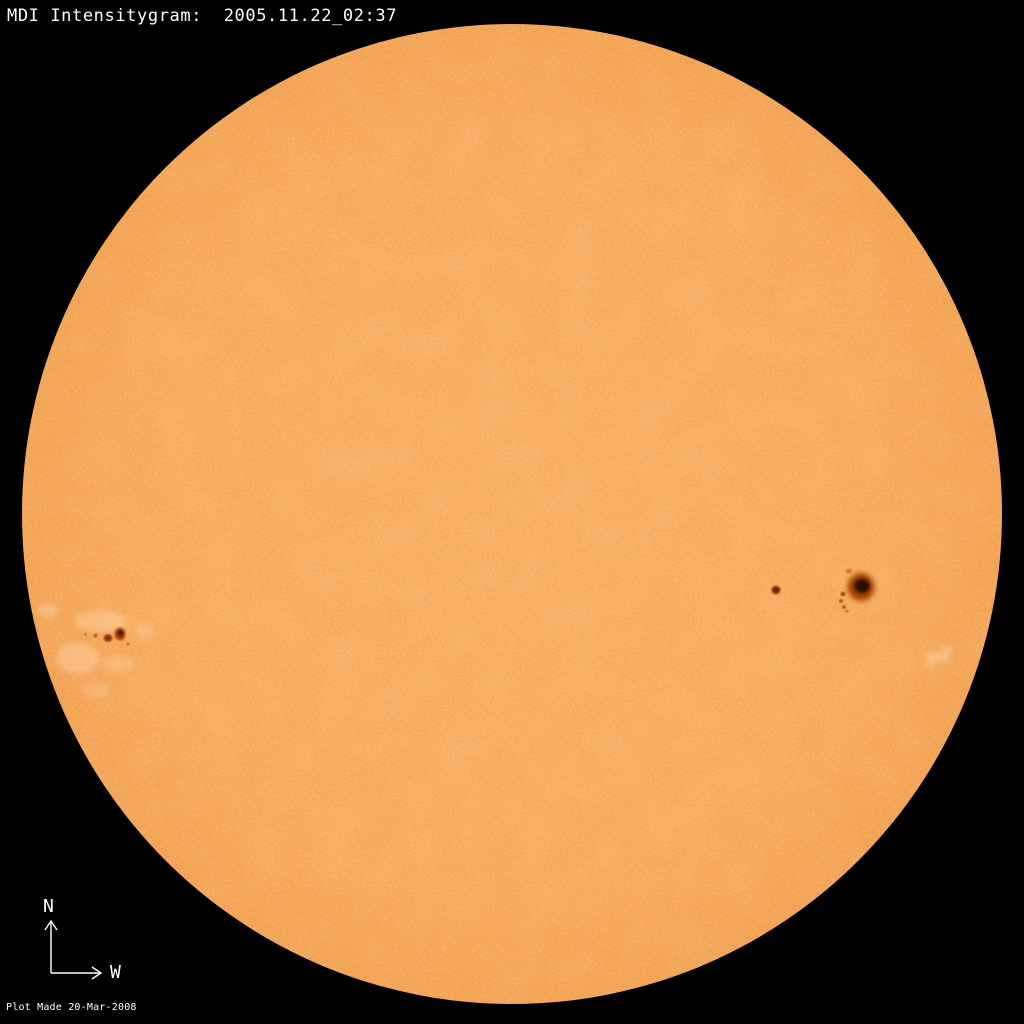 This screenshot has height=1024, width=1024. I want to click on sunspot-right-fragment-upper, so click(849, 571).